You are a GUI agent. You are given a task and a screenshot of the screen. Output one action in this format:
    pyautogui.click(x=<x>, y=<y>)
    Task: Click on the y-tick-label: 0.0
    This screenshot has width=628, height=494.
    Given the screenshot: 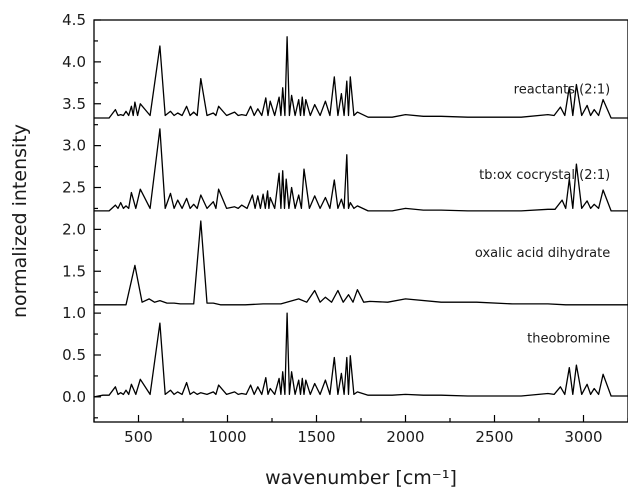 What is the action you would take?
    pyautogui.click(x=74, y=397)
    